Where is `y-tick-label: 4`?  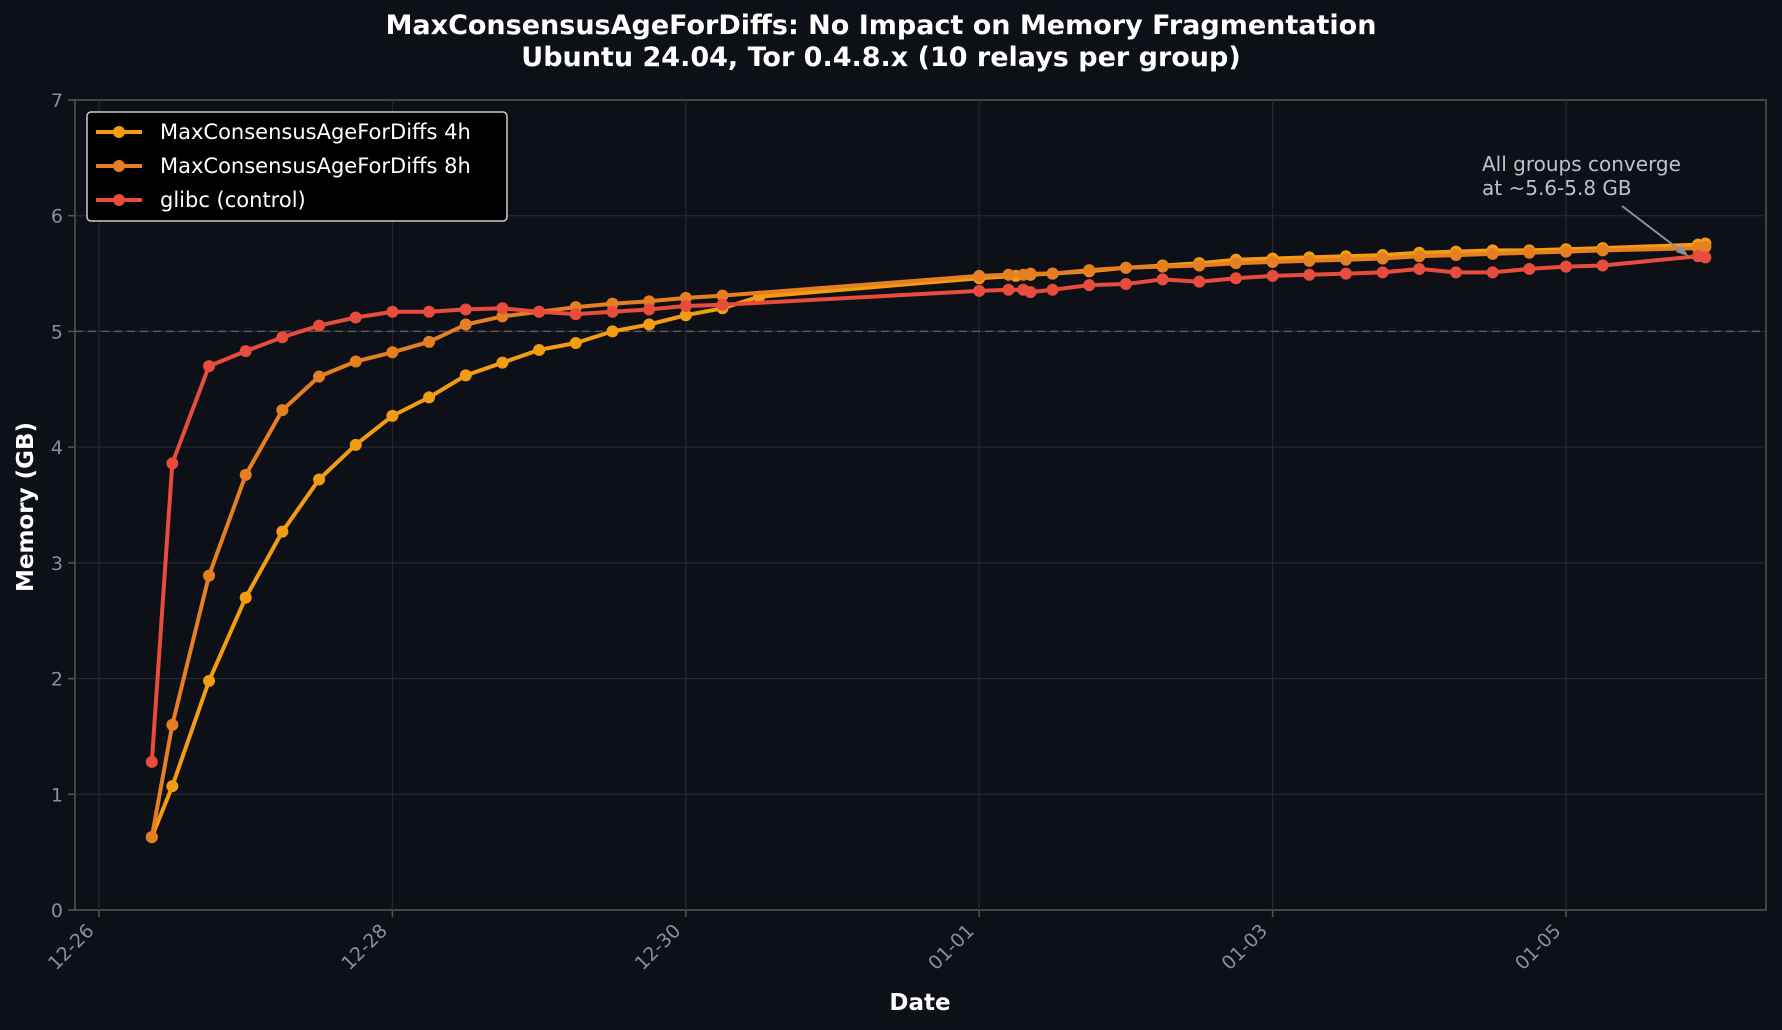
y-tick-label: 4 is located at coordinates (57, 448).